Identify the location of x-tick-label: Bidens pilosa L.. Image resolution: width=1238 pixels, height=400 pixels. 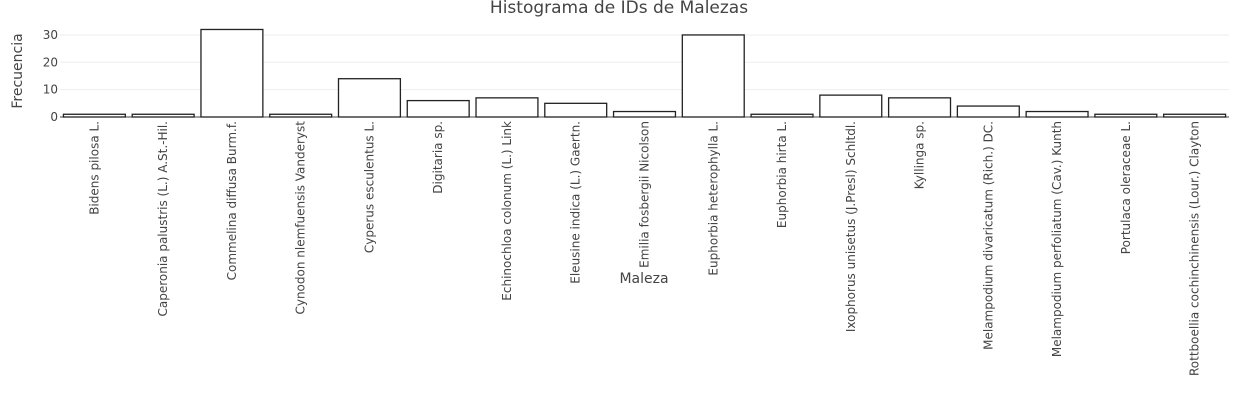
(94, 168).